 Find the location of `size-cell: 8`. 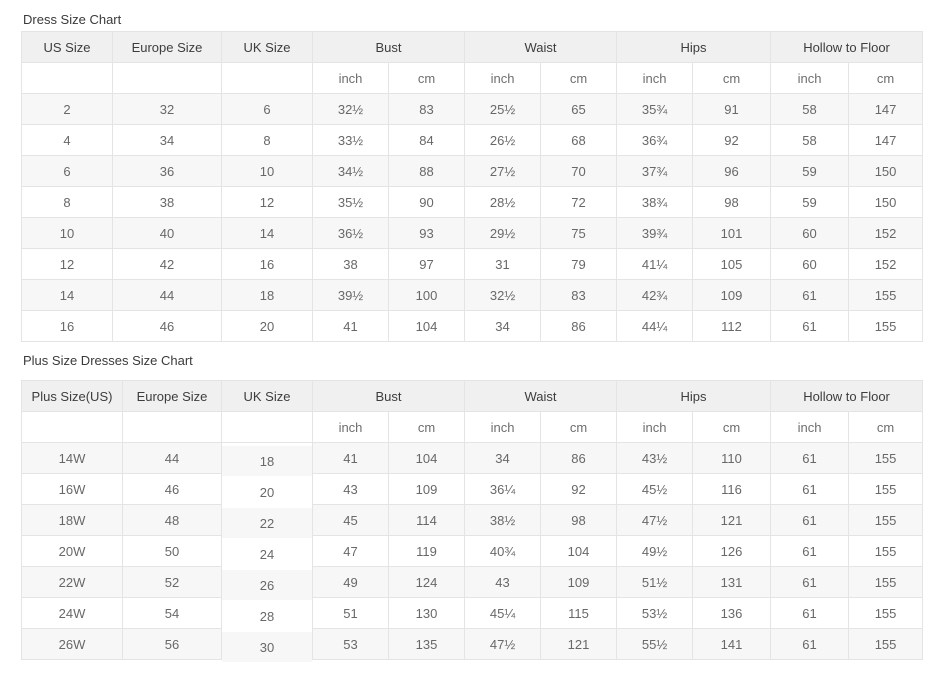

size-cell: 8 is located at coordinates (67, 202).